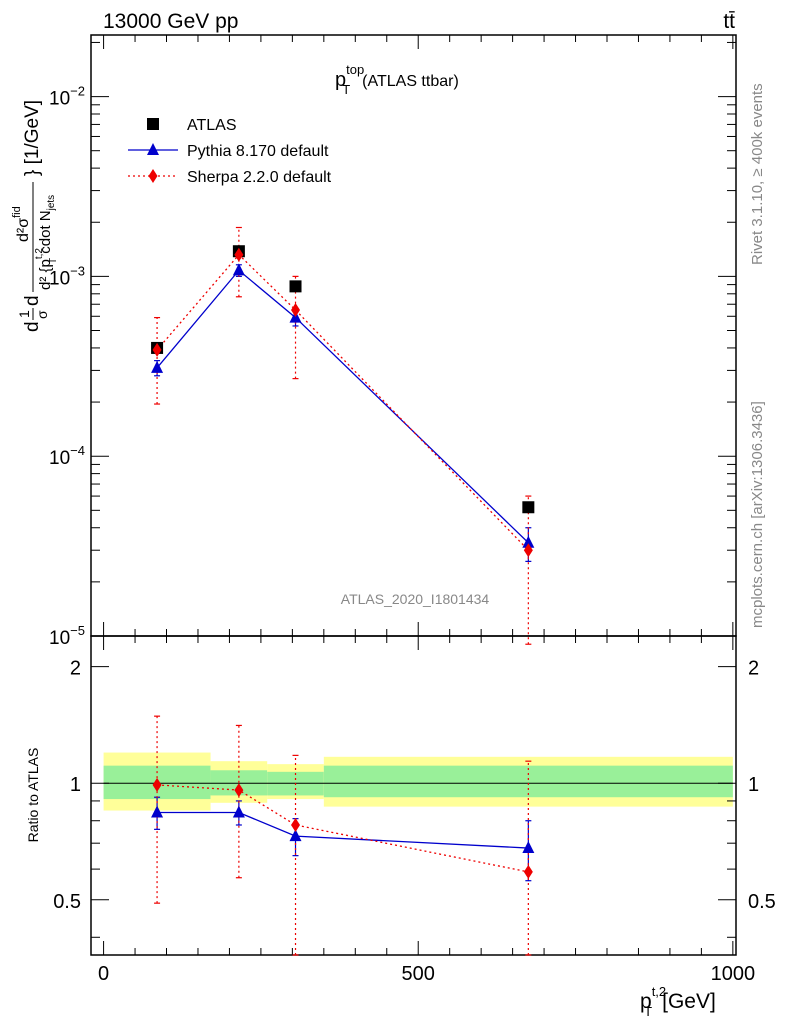 The image size is (786, 1024). What do you see at coordinates (678, 1001) in the screenshot?
I see `xlabel: pt,2 T [GeV]` at bounding box center [678, 1001].